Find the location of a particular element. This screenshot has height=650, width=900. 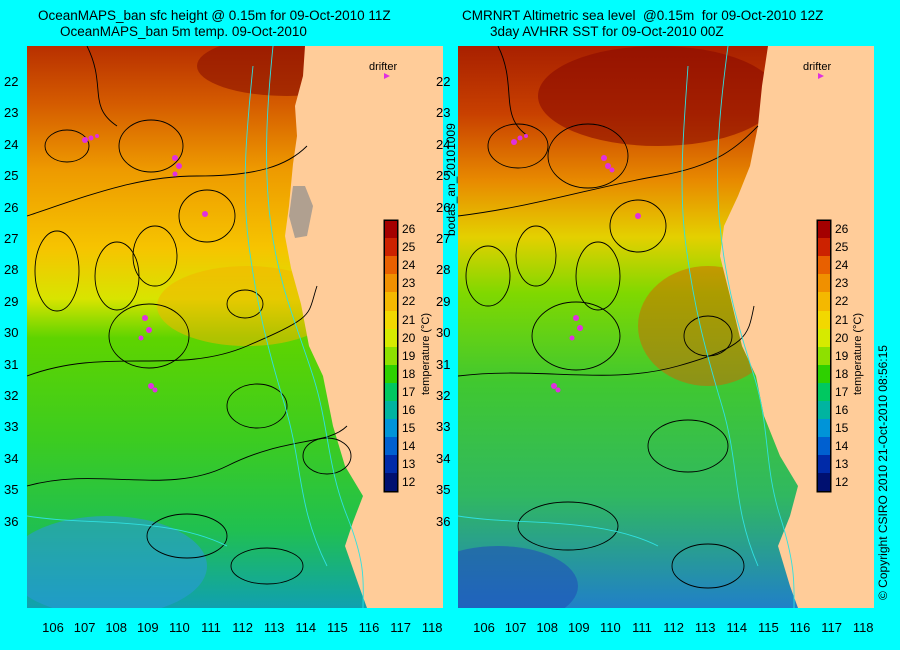

right-lat-tick: 24 is located at coordinates (443, 144).